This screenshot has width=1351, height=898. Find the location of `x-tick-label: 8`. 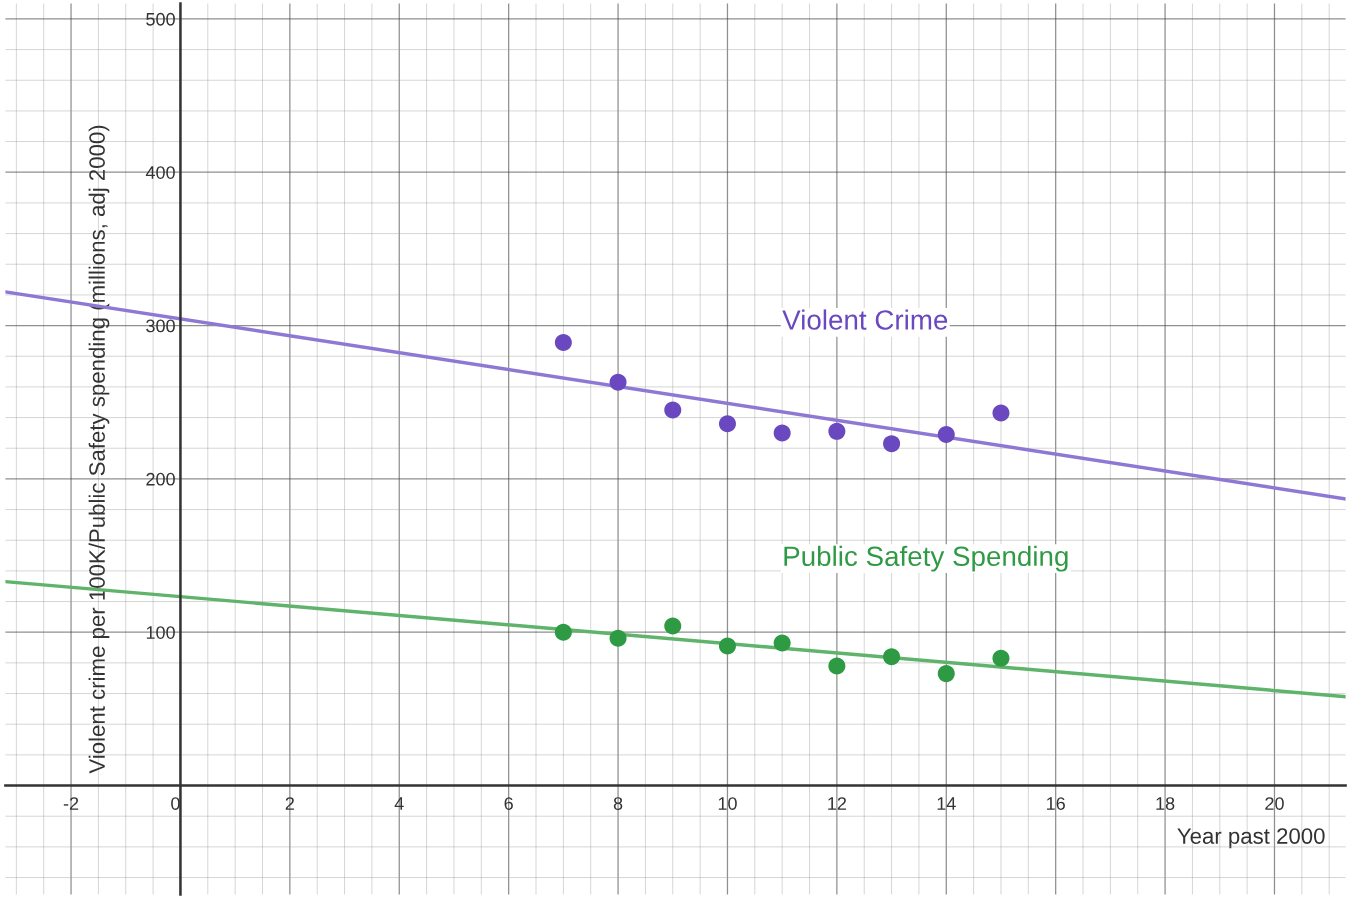

x-tick-label: 8 is located at coordinates (618, 803).